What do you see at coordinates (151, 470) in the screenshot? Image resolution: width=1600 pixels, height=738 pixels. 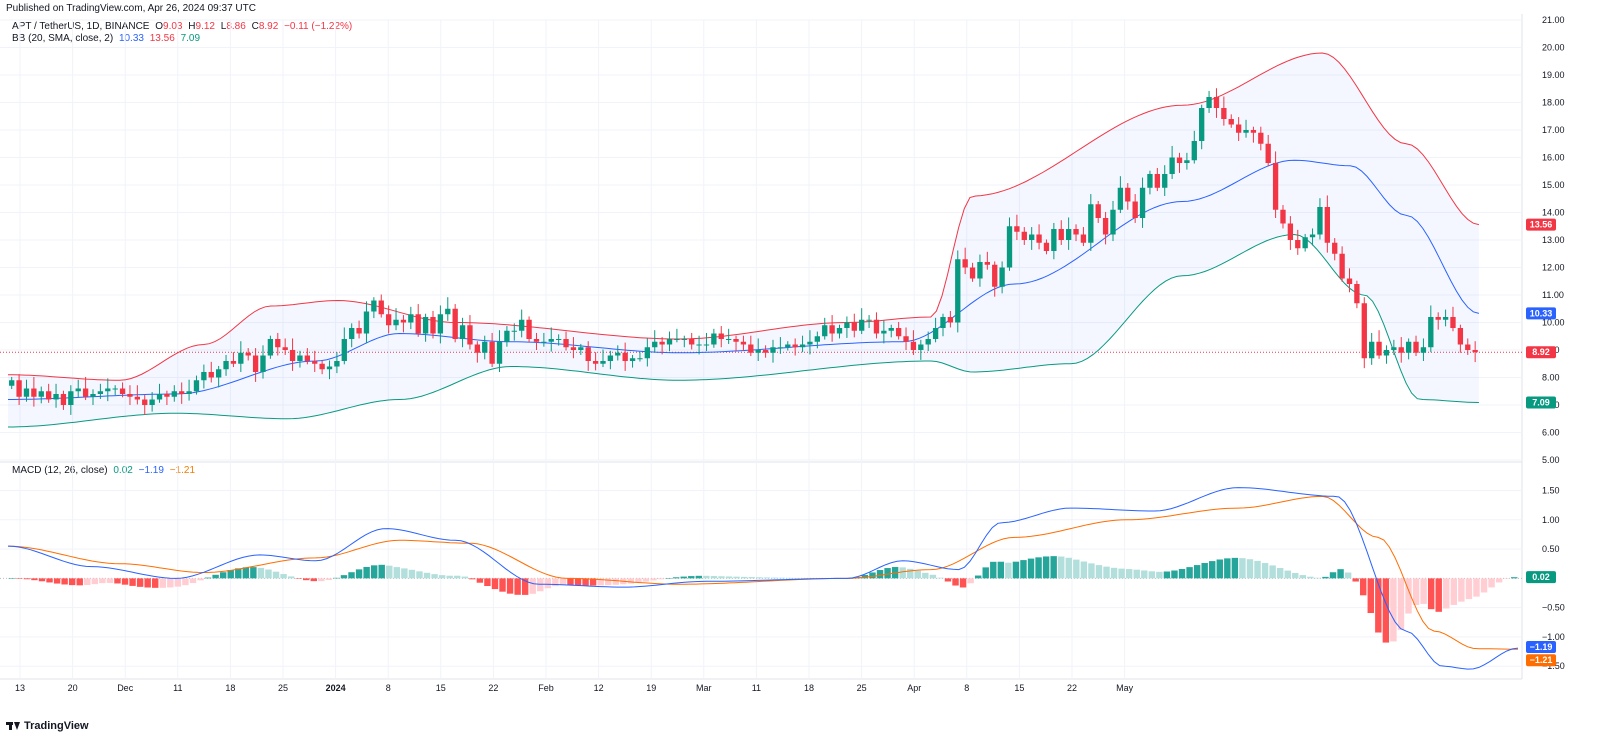 I see `macd-line-value: −1.19` at bounding box center [151, 470].